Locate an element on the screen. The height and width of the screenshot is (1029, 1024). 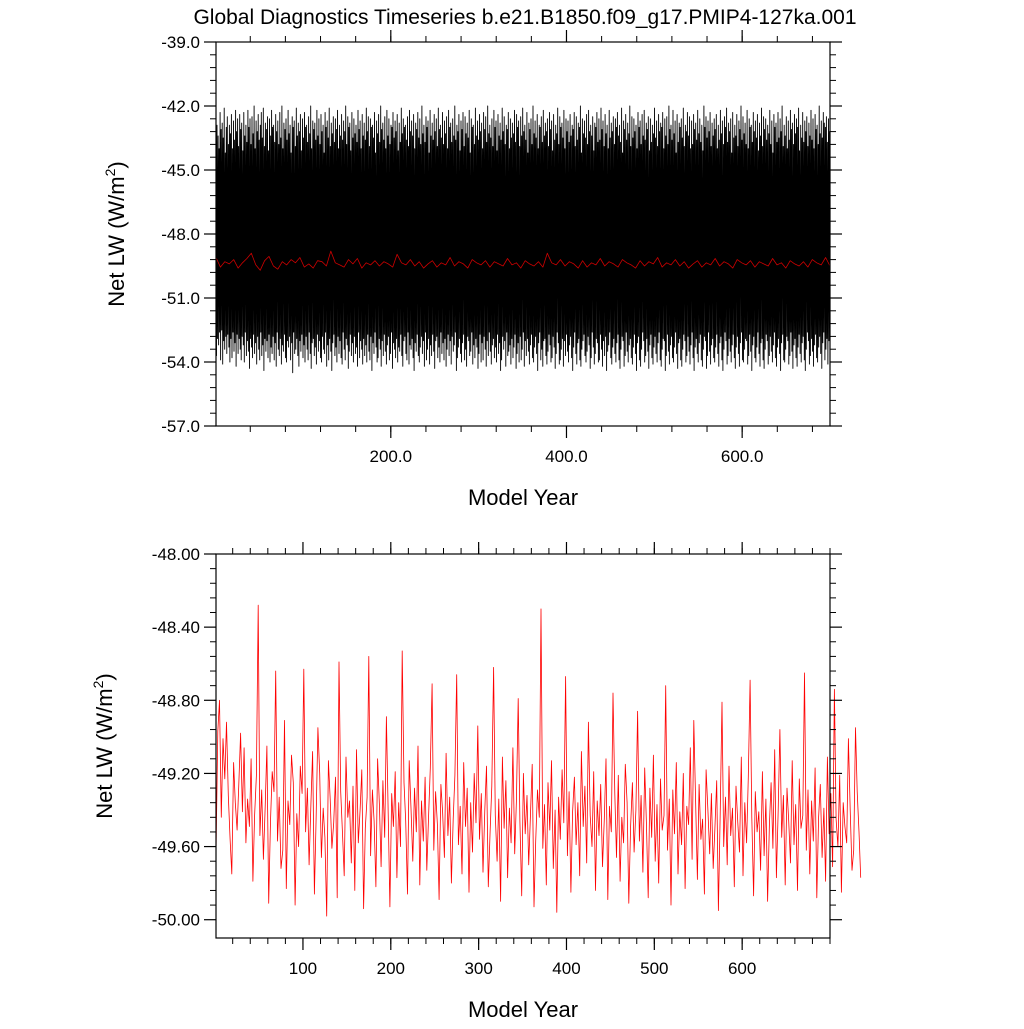
top-x-tick-label: 400.0 is located at coordinates (566, 456).